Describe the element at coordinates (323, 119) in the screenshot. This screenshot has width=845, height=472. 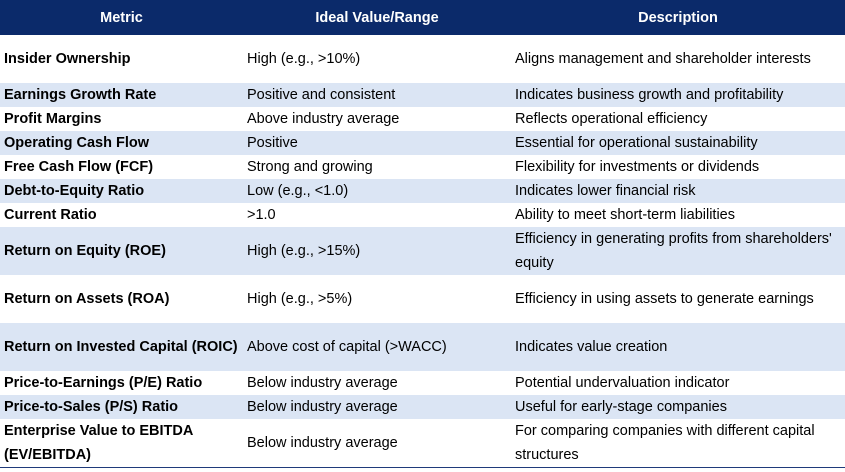
I see `ideal-value-cell: Above industry average` at that location.